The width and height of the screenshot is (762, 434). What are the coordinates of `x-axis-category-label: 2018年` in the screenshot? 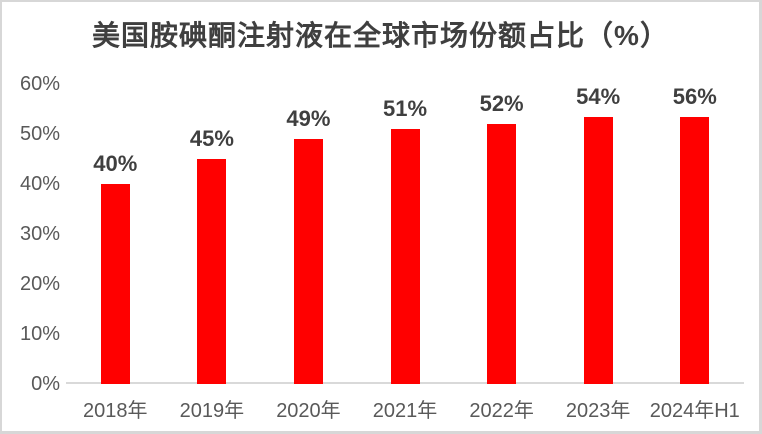 It's located at (115, 411).